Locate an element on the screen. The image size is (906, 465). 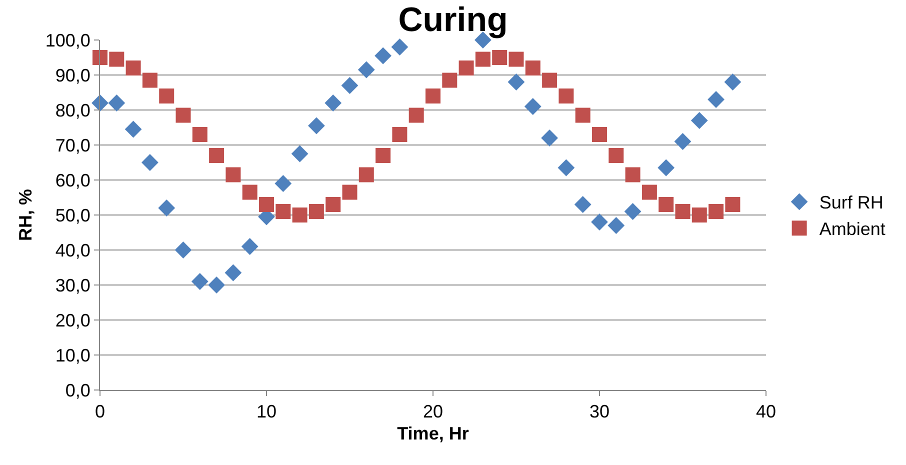
y-axis-title: RH, % is located at coordinates (26, 215).